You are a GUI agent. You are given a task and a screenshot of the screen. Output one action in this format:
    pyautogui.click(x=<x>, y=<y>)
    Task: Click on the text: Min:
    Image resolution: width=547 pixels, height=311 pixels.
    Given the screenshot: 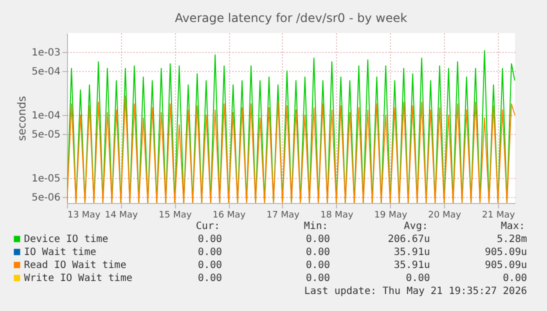 What is the action you would take?
    pyautogui.click(x=316, y=226)
    